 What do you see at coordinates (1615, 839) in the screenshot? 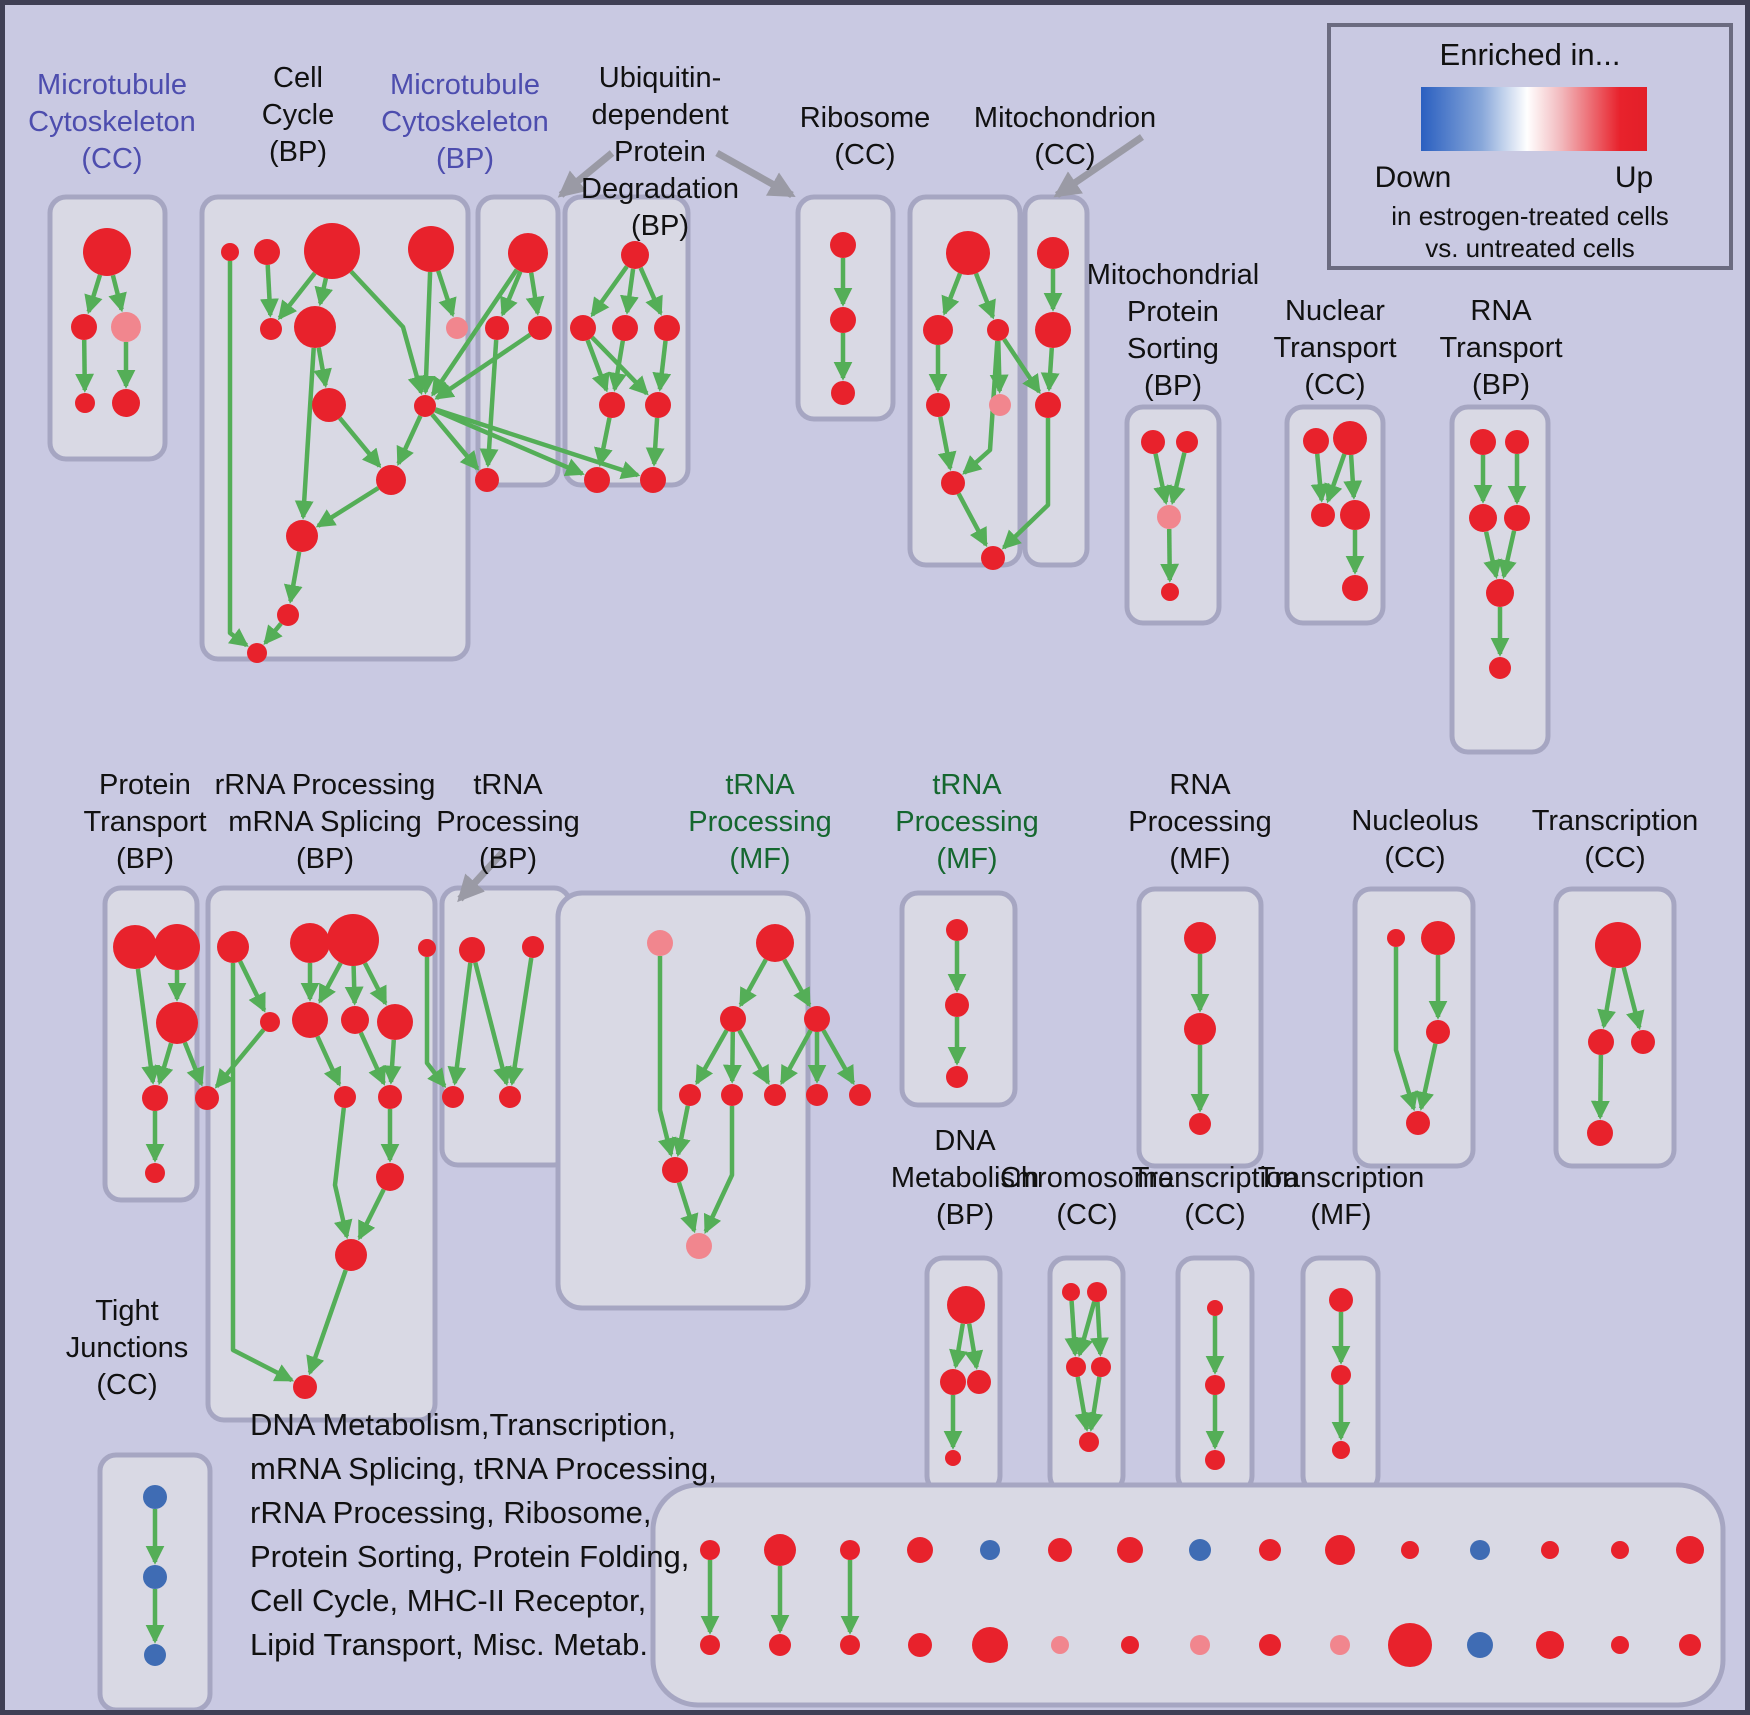
I see `label-transcription-cc-1: Transcription (CC)` at bounding box center [1615, 839].